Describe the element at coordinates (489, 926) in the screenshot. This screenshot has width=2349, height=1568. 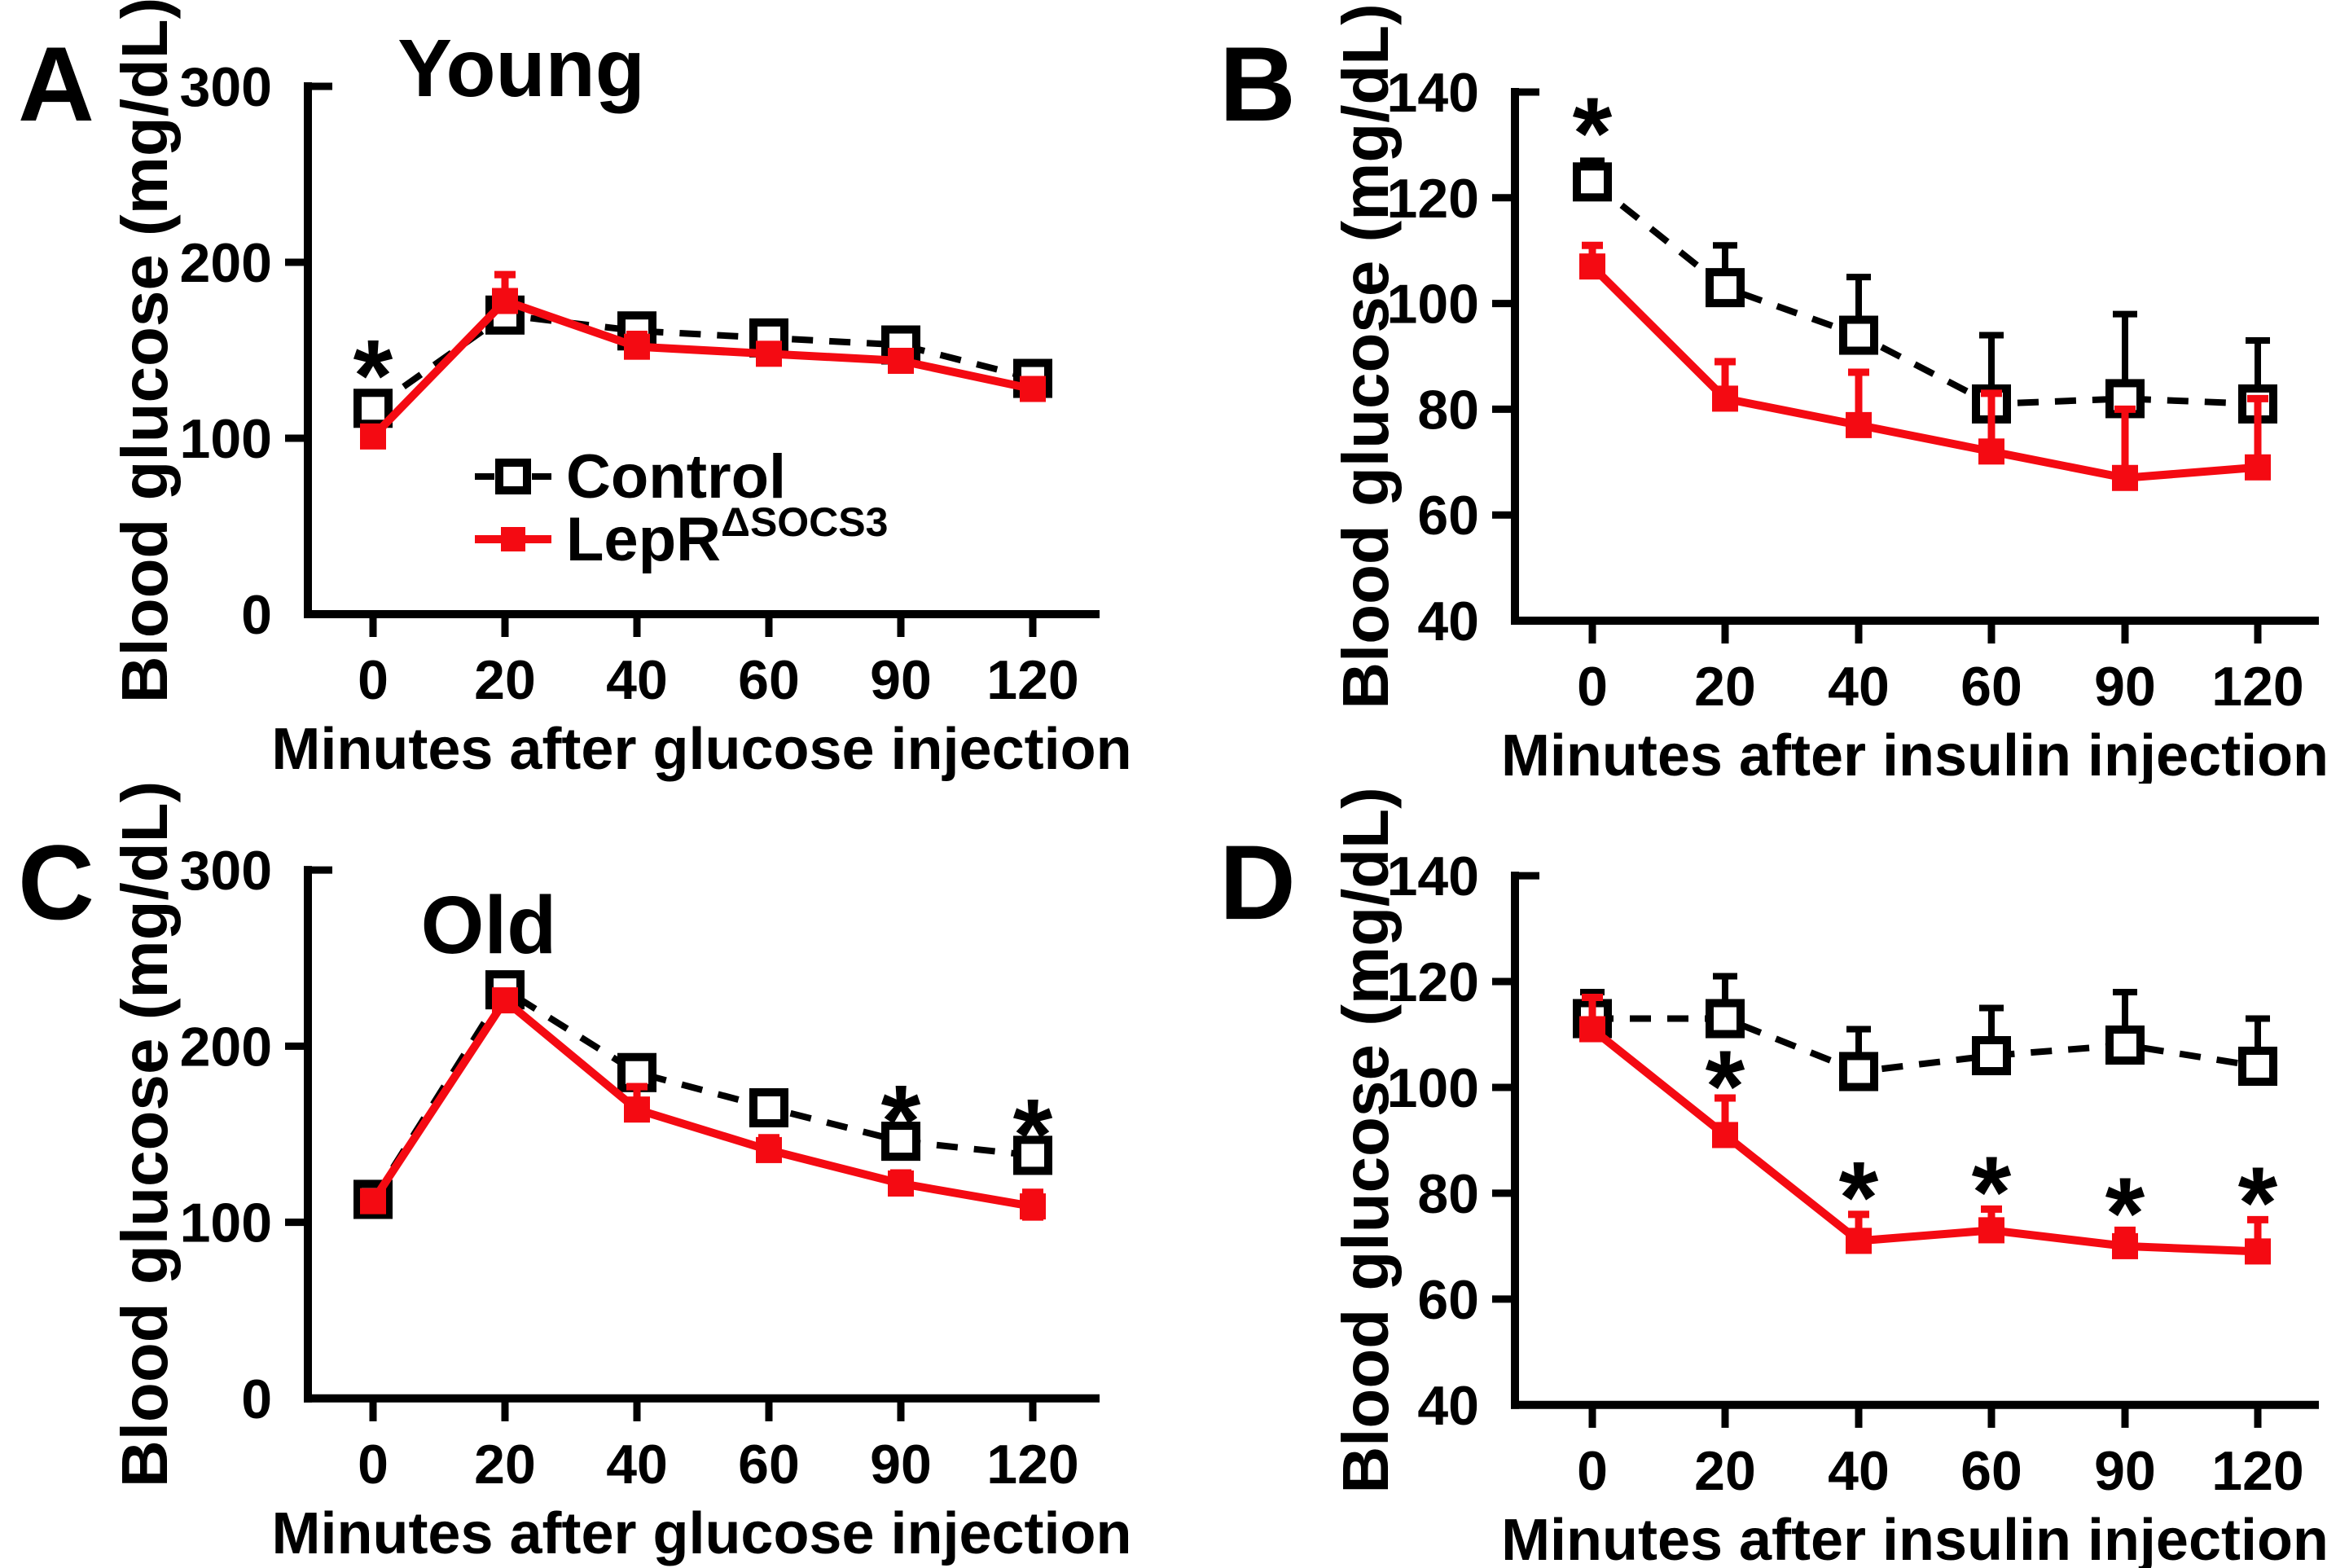
I see `panel-title: Old` at that location.